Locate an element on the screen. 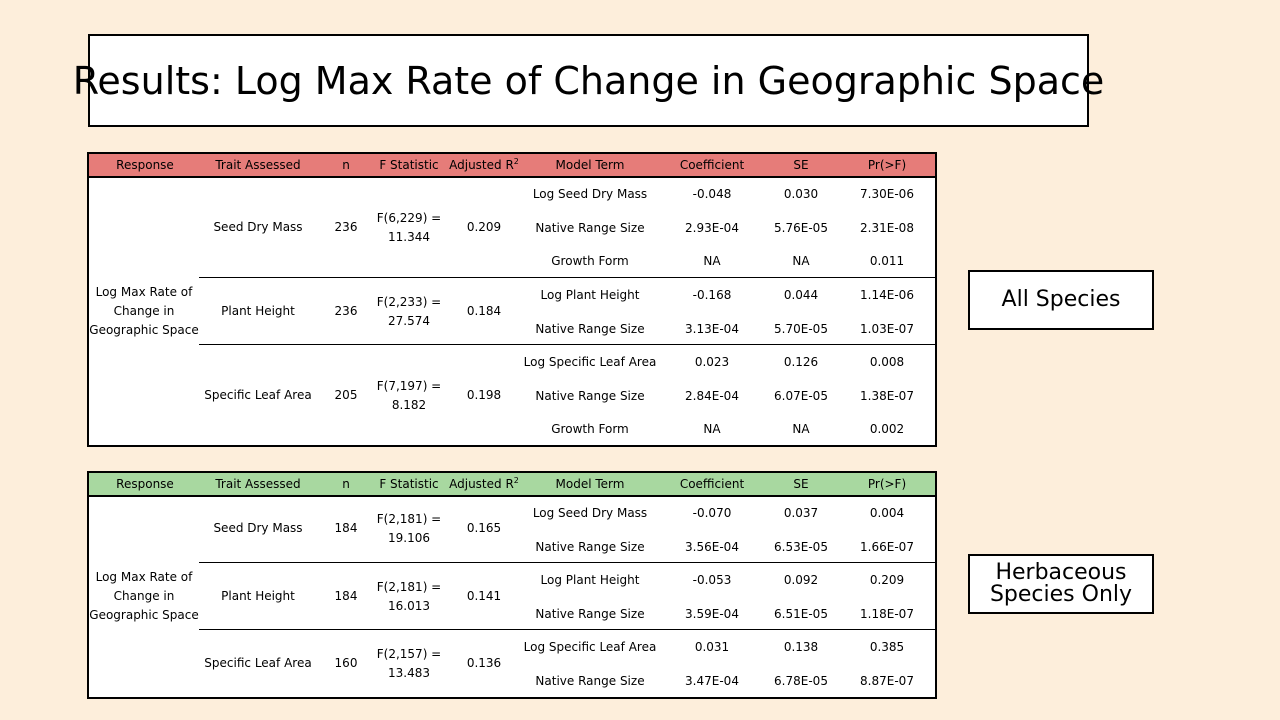 The height and width of the screenshot is (720, 1280). coef-cell: -0.053 is located at coordinates (712, 580).